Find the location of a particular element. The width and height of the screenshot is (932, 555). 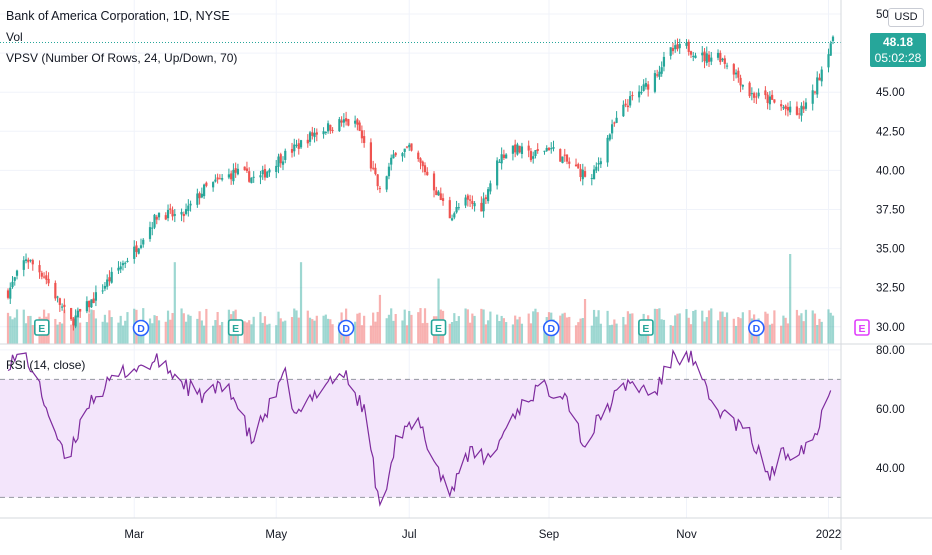

rsi-legend: RSI (14, close) is located at coordinates (46, 365).